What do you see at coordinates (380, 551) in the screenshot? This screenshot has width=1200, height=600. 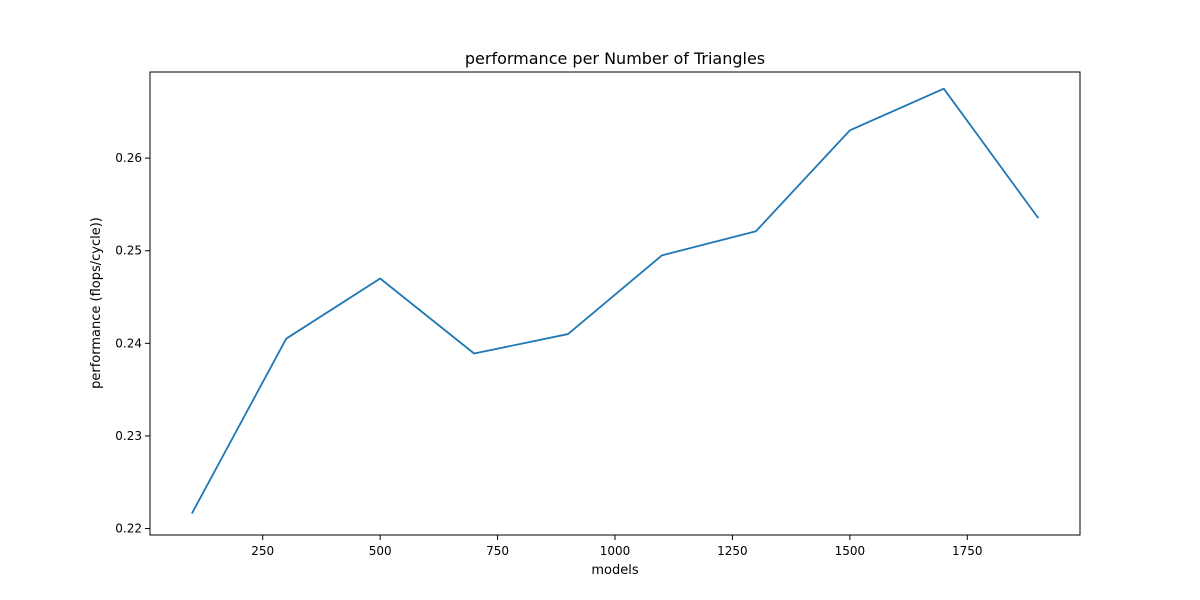 I see `x-tick-label: 500` at bounding box center [380, 551].